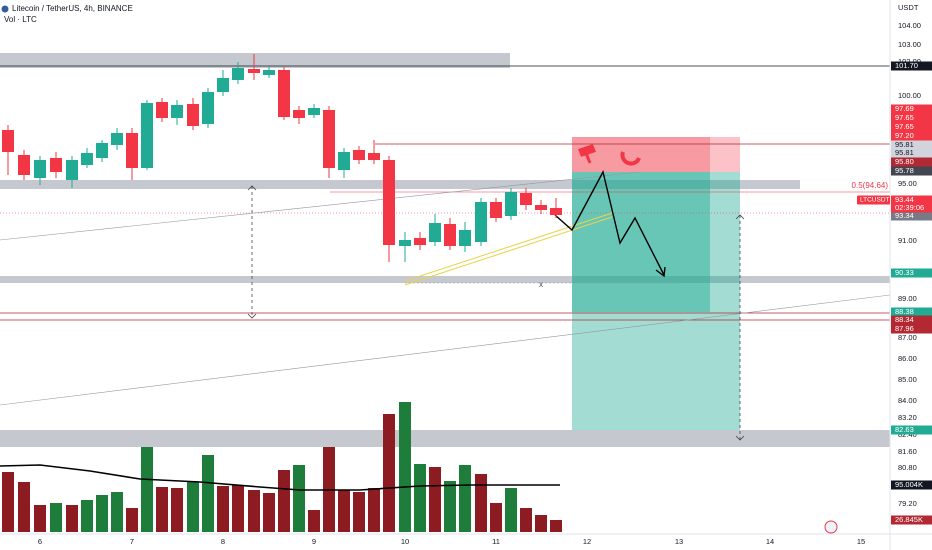 The width and height of the screenshot is (932, 550). What do you see at coordinates (907, 183) in the screenshot?
I see `price-axis-label: 95.00` at bounding box center [907, 183].